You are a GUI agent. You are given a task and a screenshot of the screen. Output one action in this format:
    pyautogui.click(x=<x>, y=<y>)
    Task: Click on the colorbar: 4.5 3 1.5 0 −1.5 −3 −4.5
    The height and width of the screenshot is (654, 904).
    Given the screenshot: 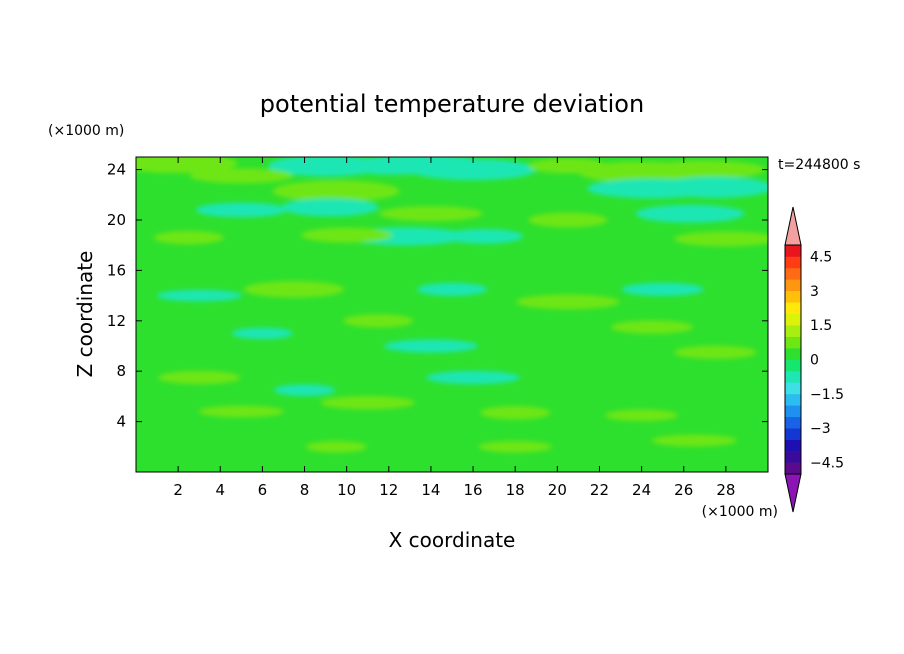 What is the action you would take?
    pyautogui.click(x=814, y=359)
    